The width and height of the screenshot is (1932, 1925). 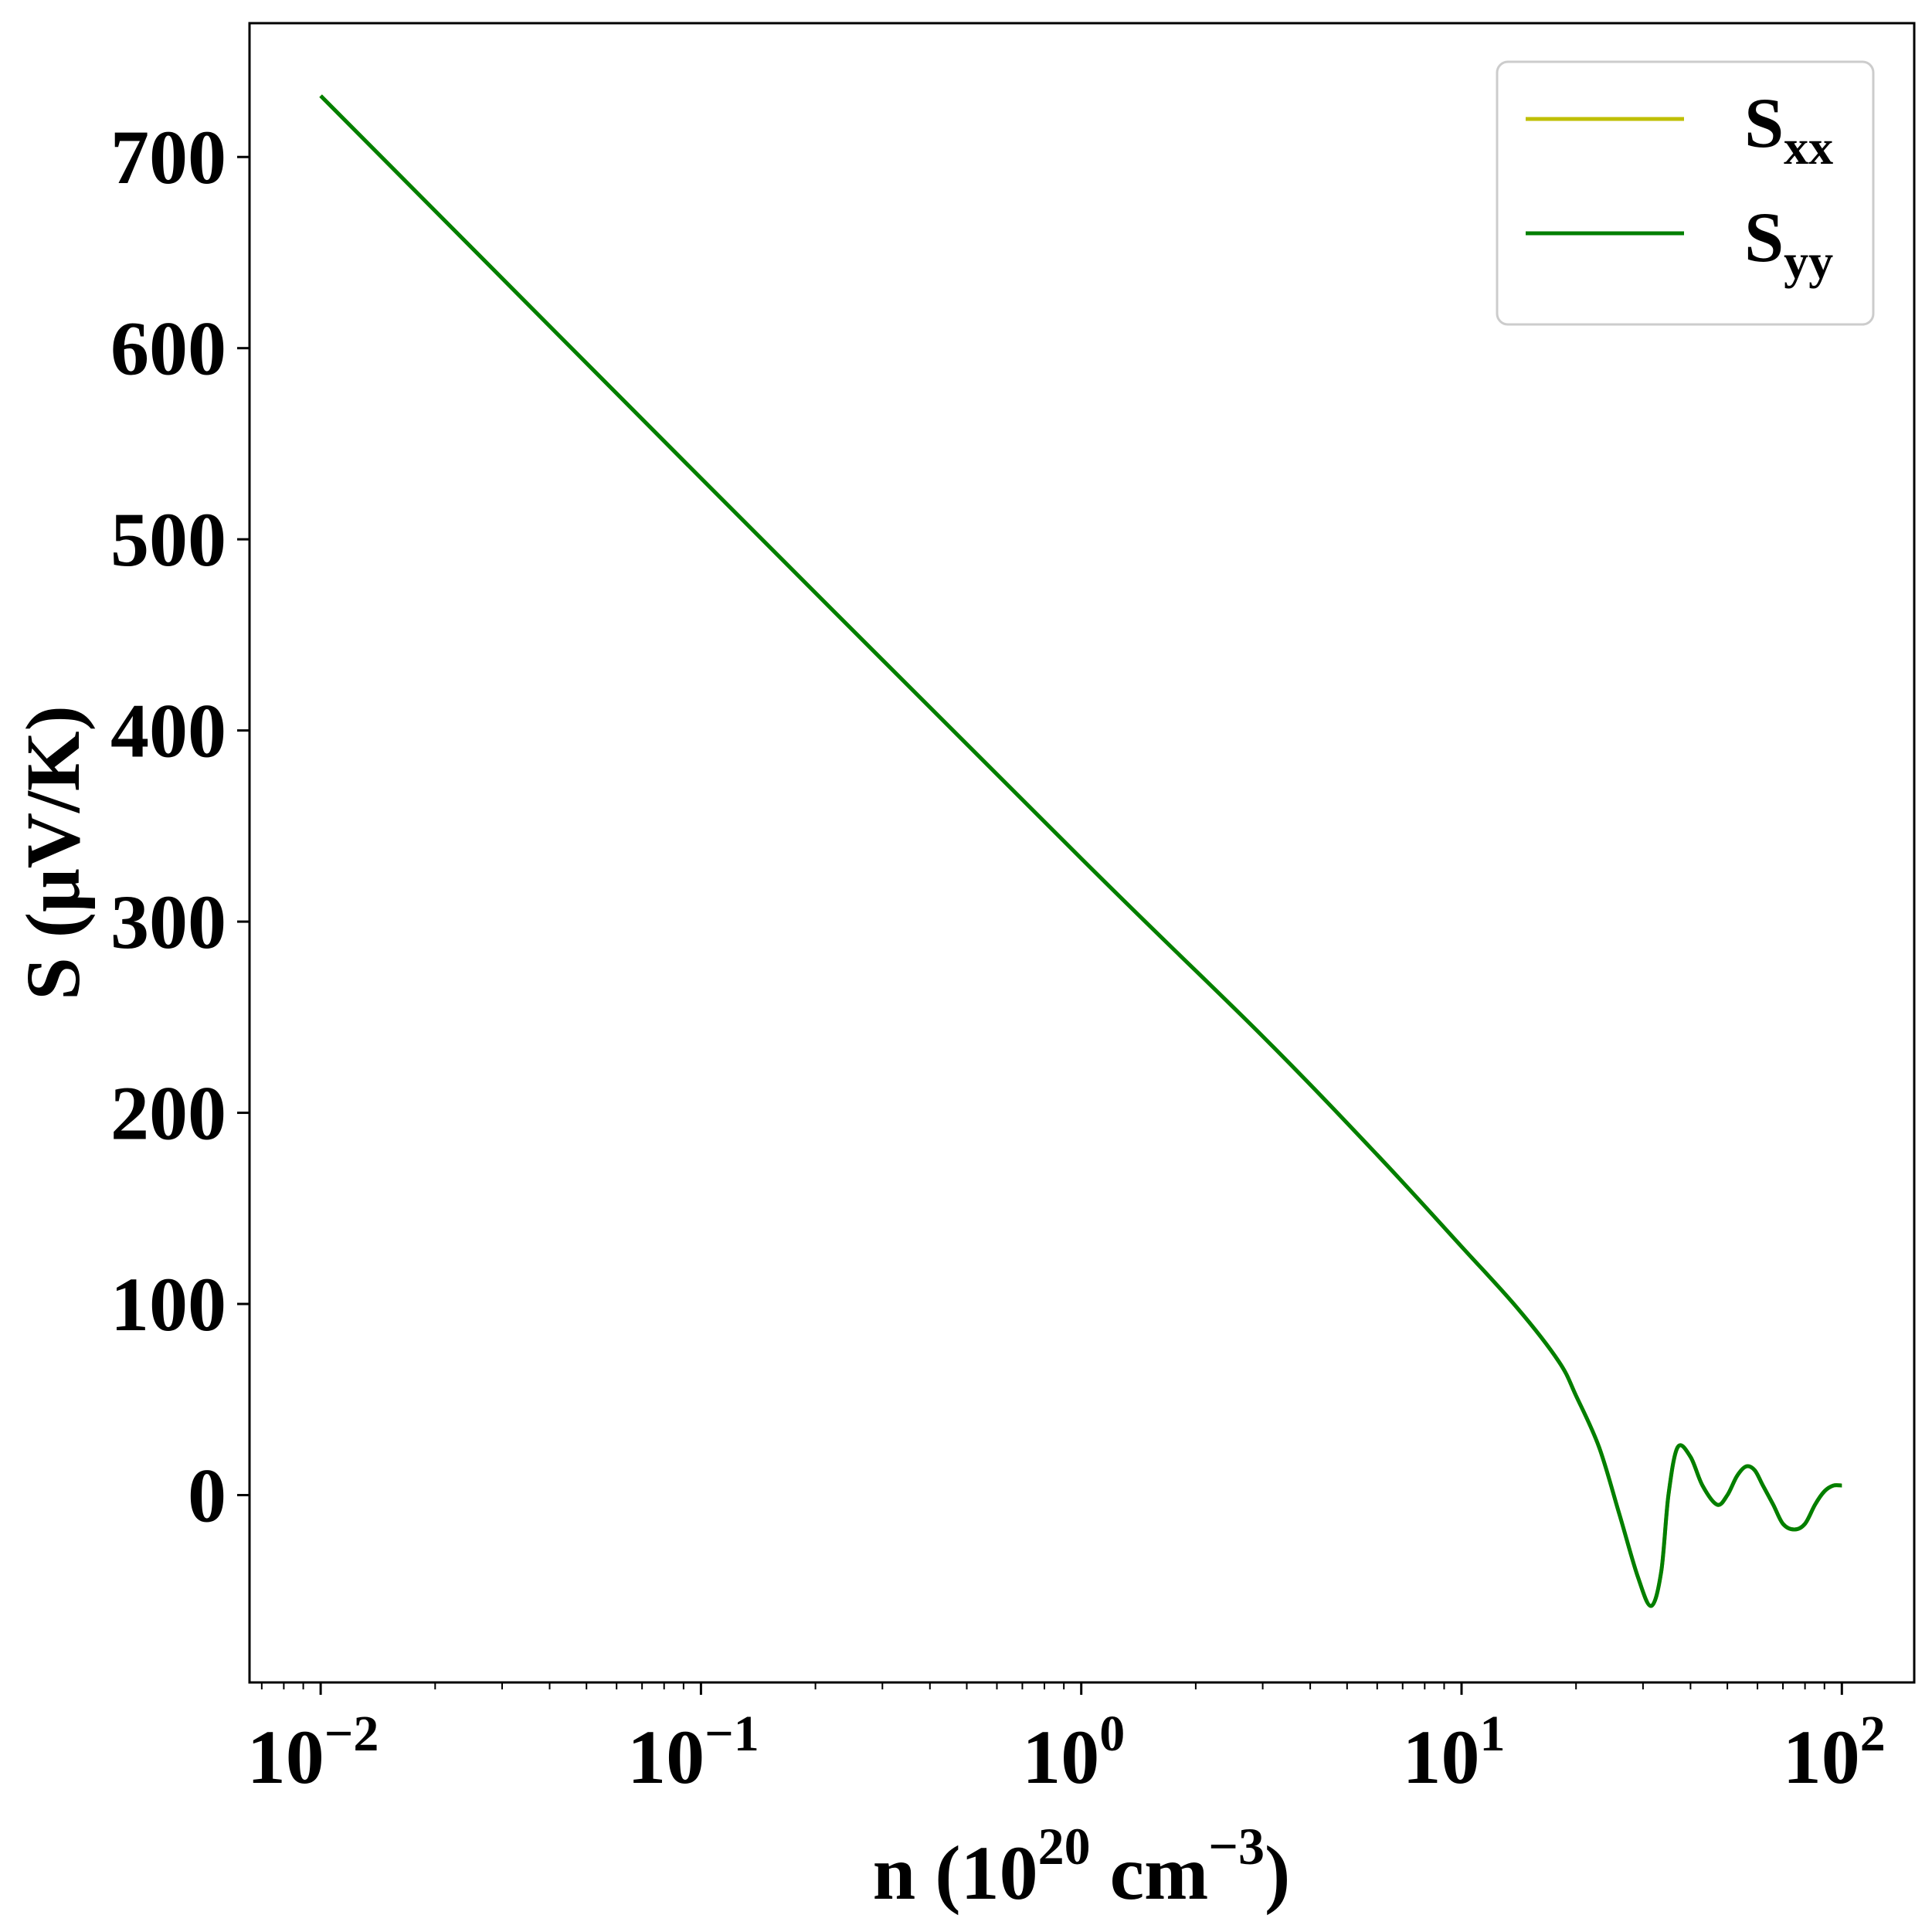 I want to click on x-tick-label-4: 10², so click(x=1834, y=1753).